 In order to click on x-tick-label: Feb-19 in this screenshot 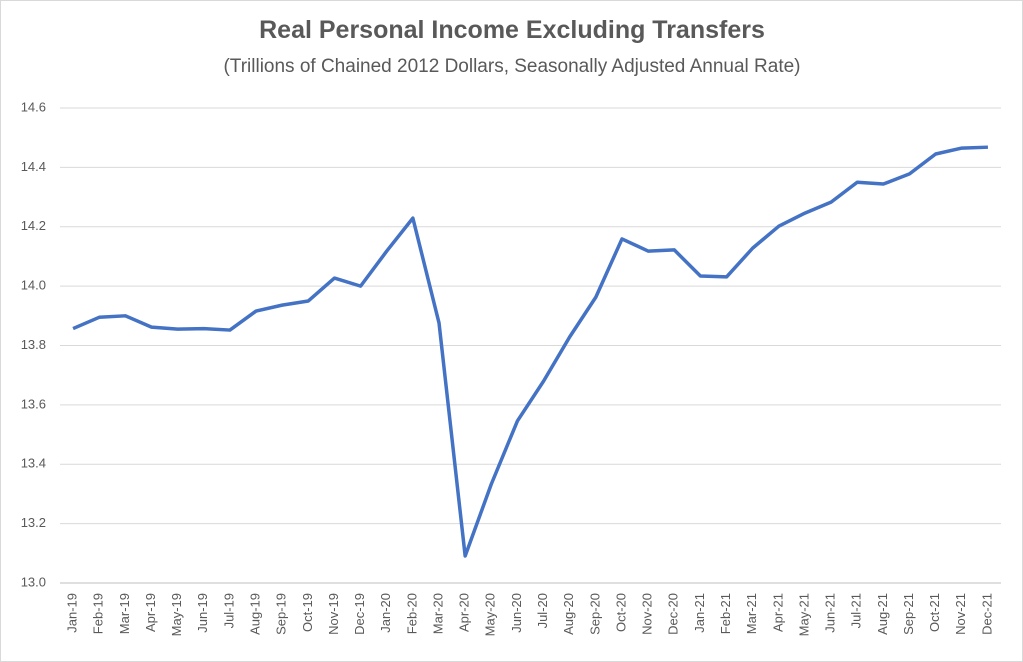, I will do `click(98, 613)`.